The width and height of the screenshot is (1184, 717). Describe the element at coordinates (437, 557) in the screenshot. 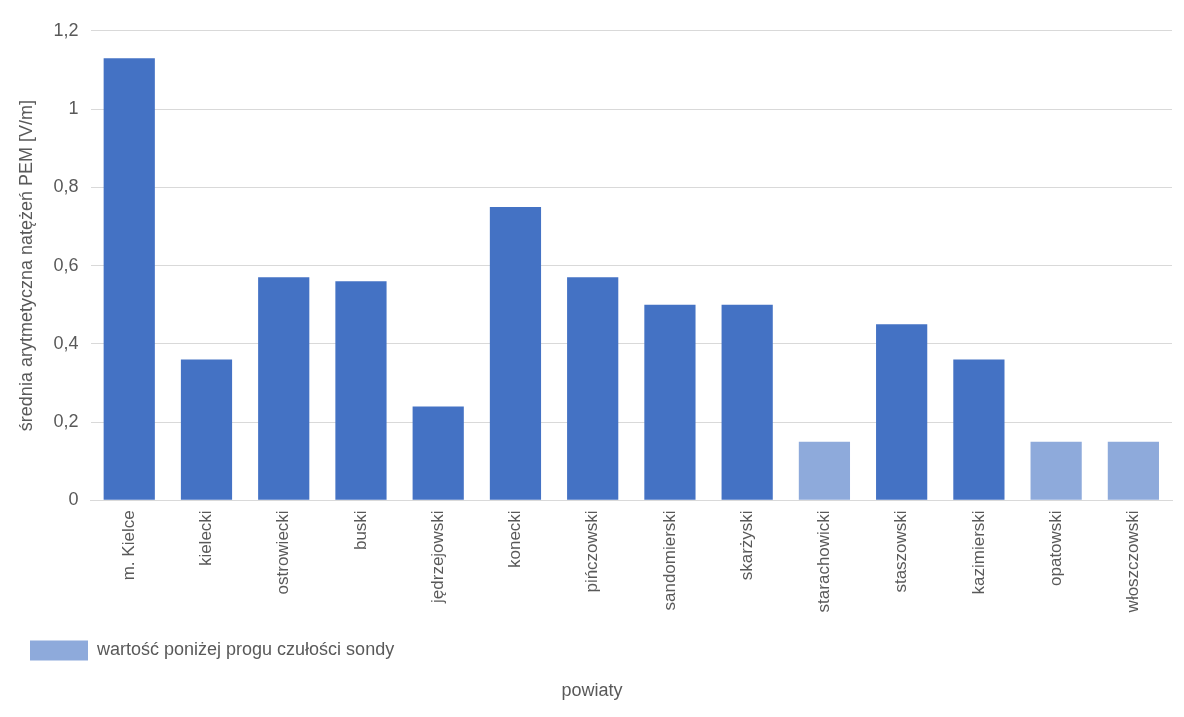

I see `x-tick-label: jędrzejowski` at that location.